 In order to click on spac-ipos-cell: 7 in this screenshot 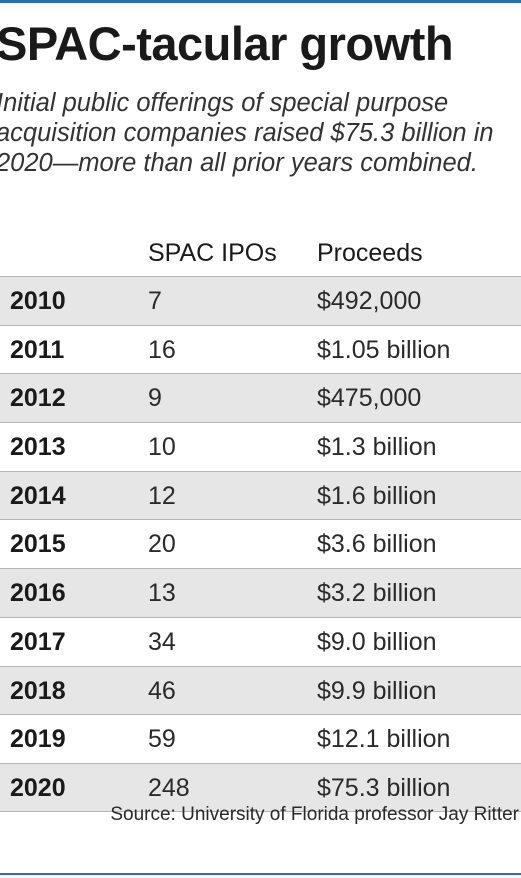, I will do `click(155, 301)`.